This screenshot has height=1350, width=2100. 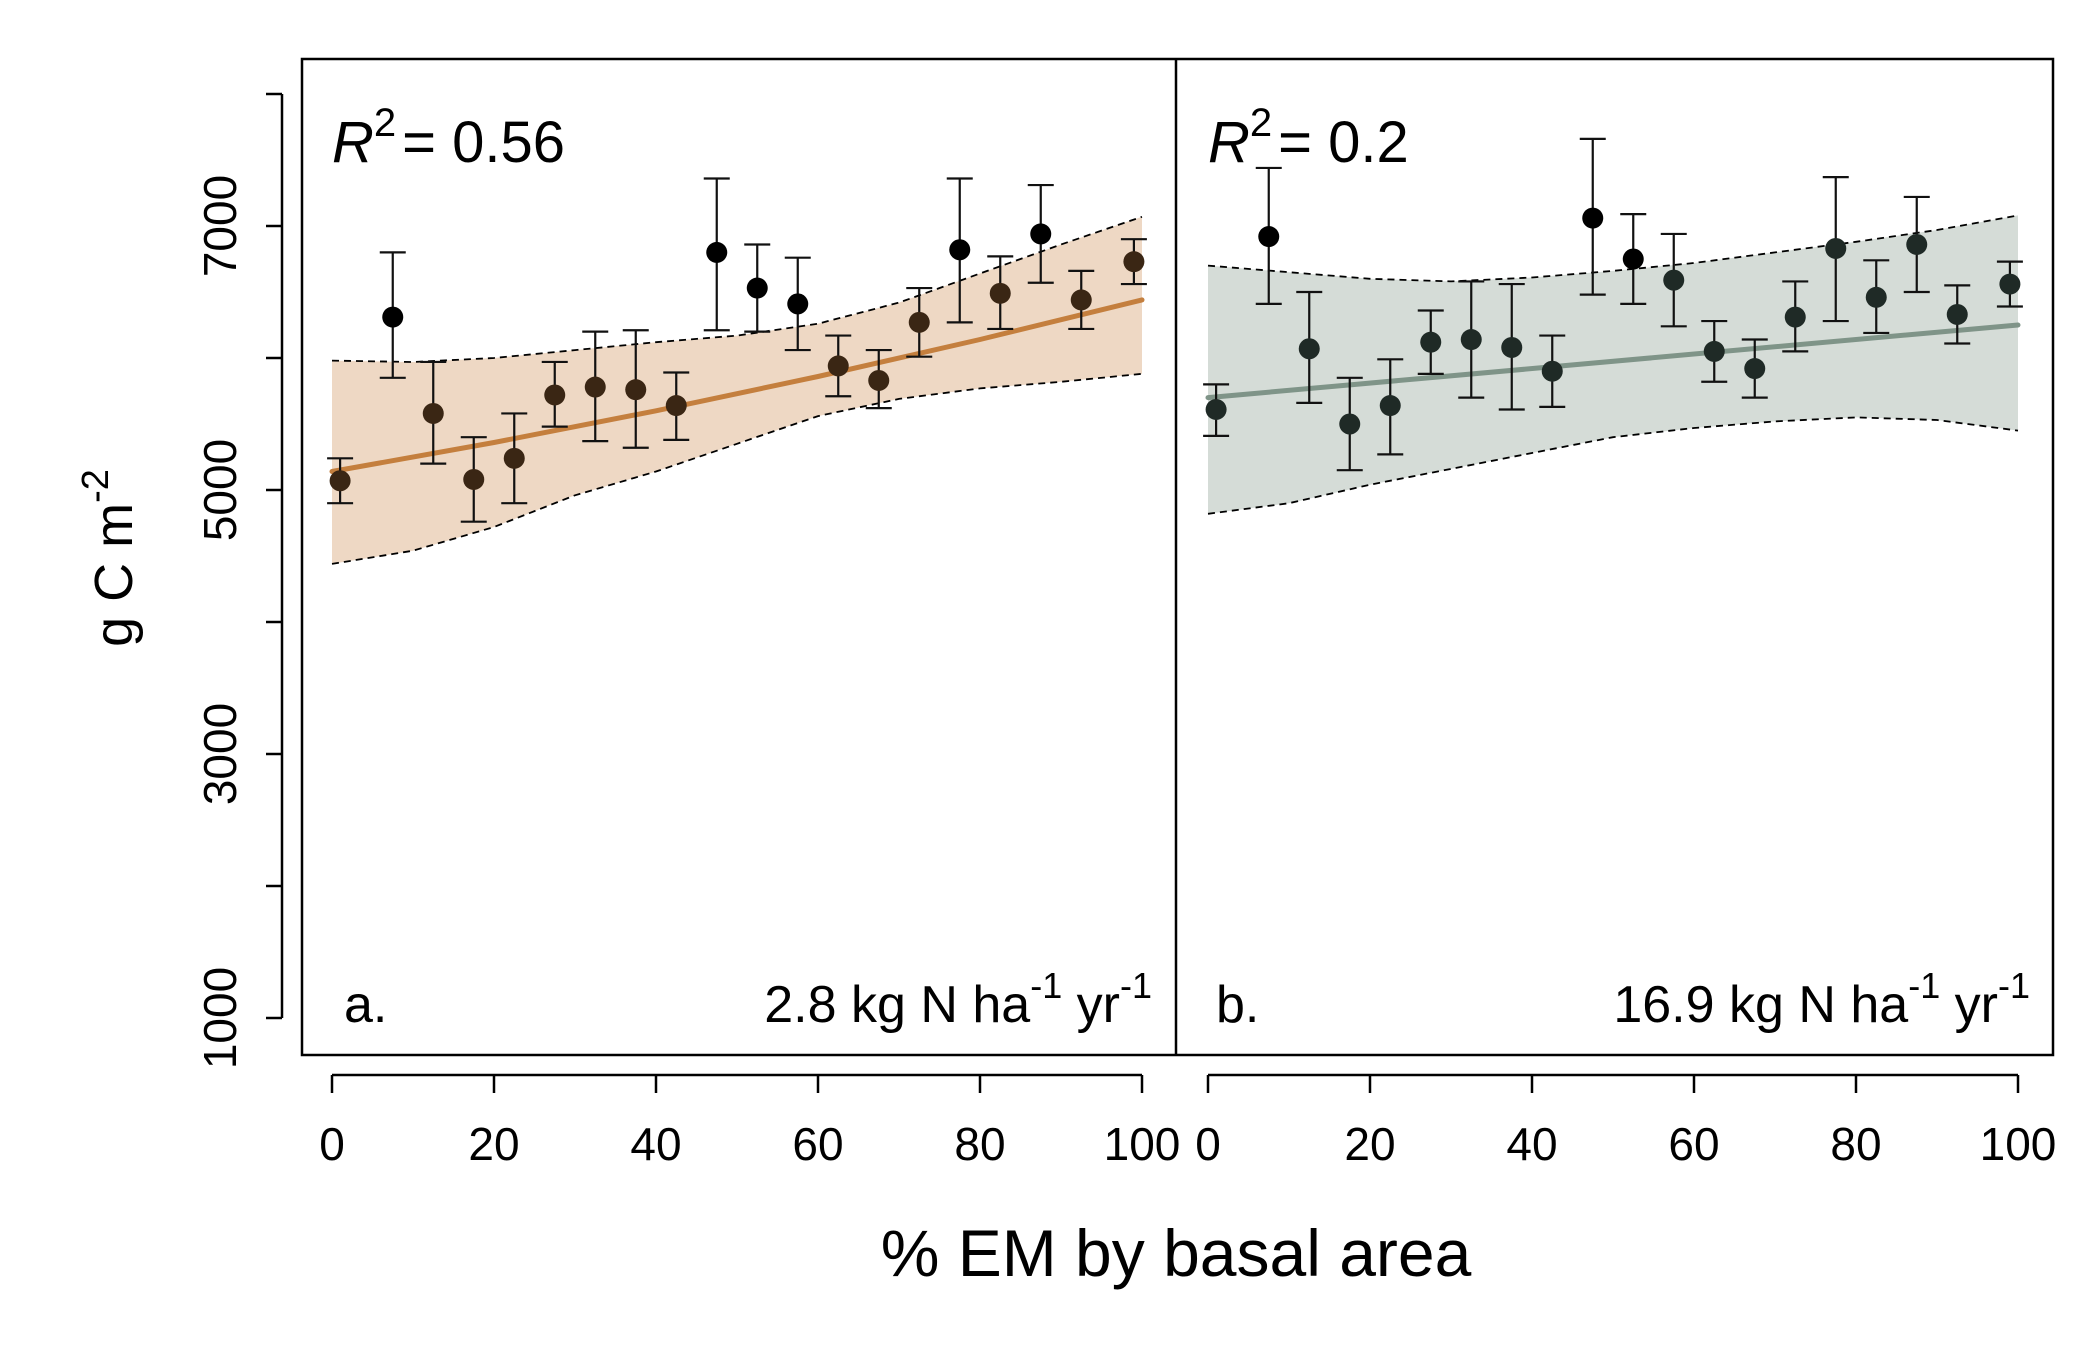 I want to click on panel-b-fit-line, so click(x=1613, y=361).